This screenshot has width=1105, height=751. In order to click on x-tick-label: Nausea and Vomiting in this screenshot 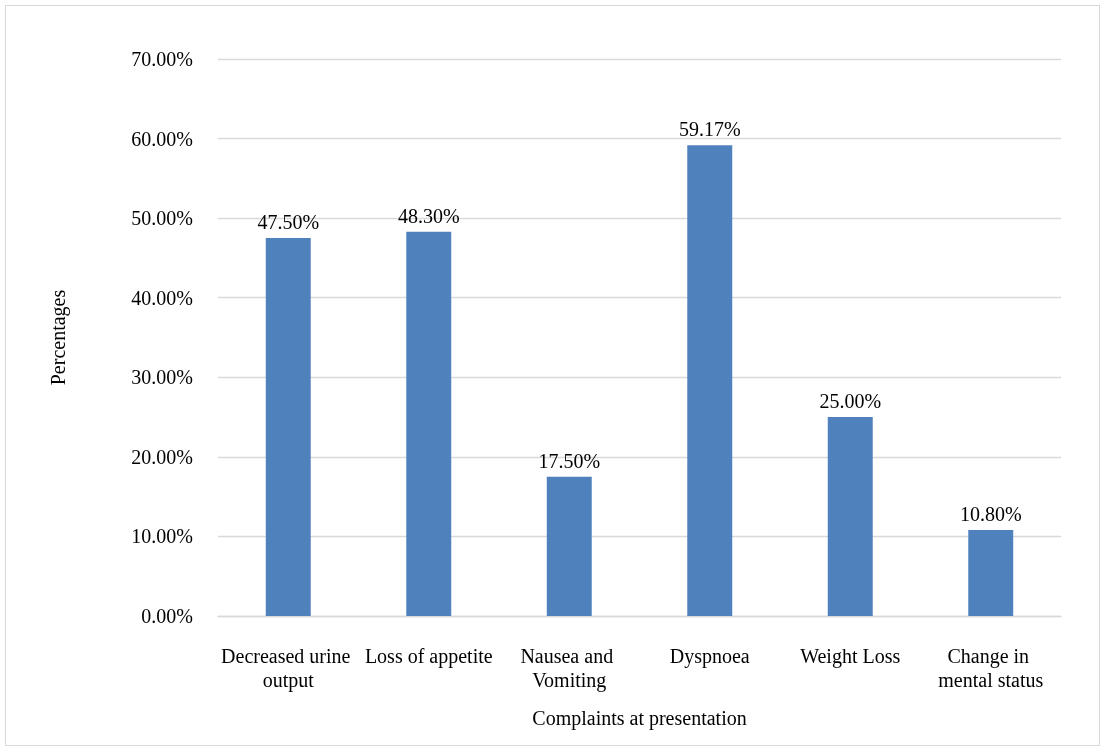, I will do `click(569, 668)`.